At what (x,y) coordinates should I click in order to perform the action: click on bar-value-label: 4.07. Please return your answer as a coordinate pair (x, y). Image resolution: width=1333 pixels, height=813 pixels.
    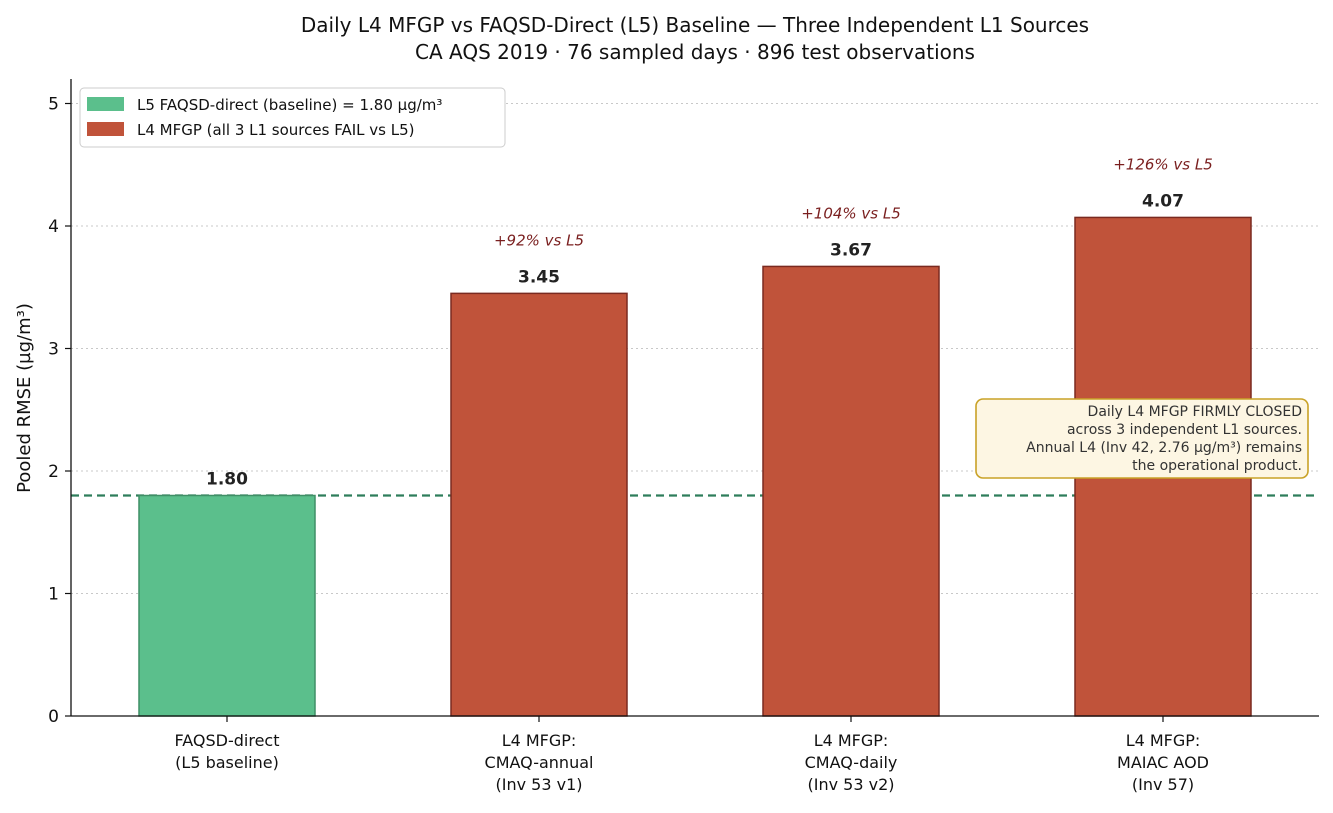
    Looking at the image, I should click on (1163, 201).